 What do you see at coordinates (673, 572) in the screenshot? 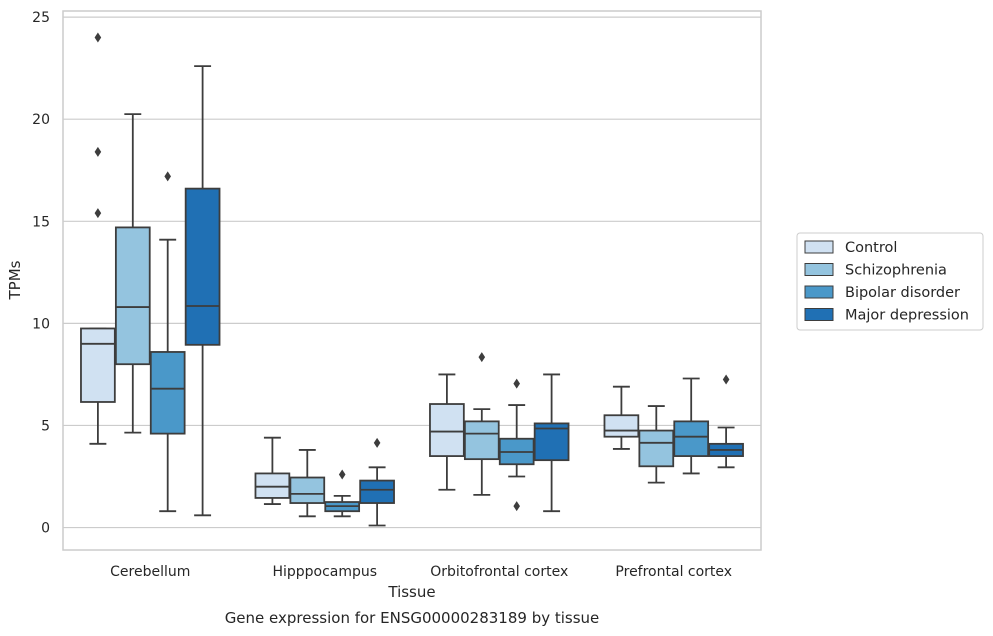
I see `x-tick-label: Prefrontal cortex` at bounding box center [673, 572].